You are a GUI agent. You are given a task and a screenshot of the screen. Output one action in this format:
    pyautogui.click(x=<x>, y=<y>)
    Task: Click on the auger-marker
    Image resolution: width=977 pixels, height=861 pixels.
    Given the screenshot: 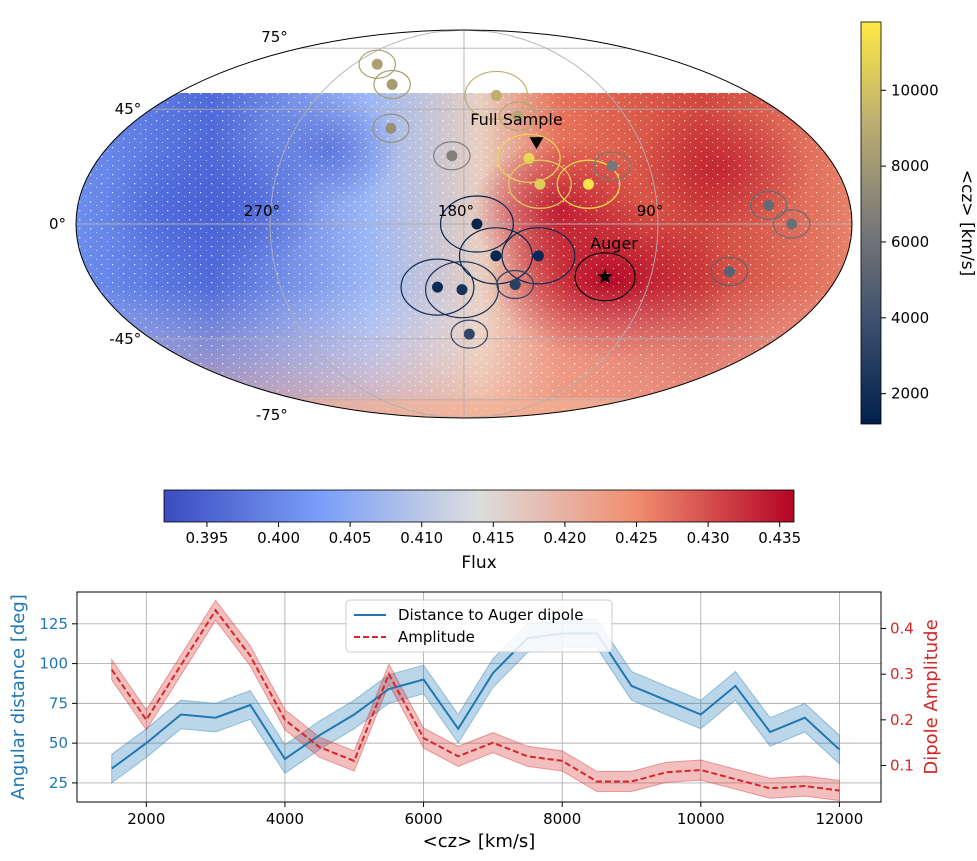 What is the action you would take?
    pyautogui.click(x=605, y=276)
    